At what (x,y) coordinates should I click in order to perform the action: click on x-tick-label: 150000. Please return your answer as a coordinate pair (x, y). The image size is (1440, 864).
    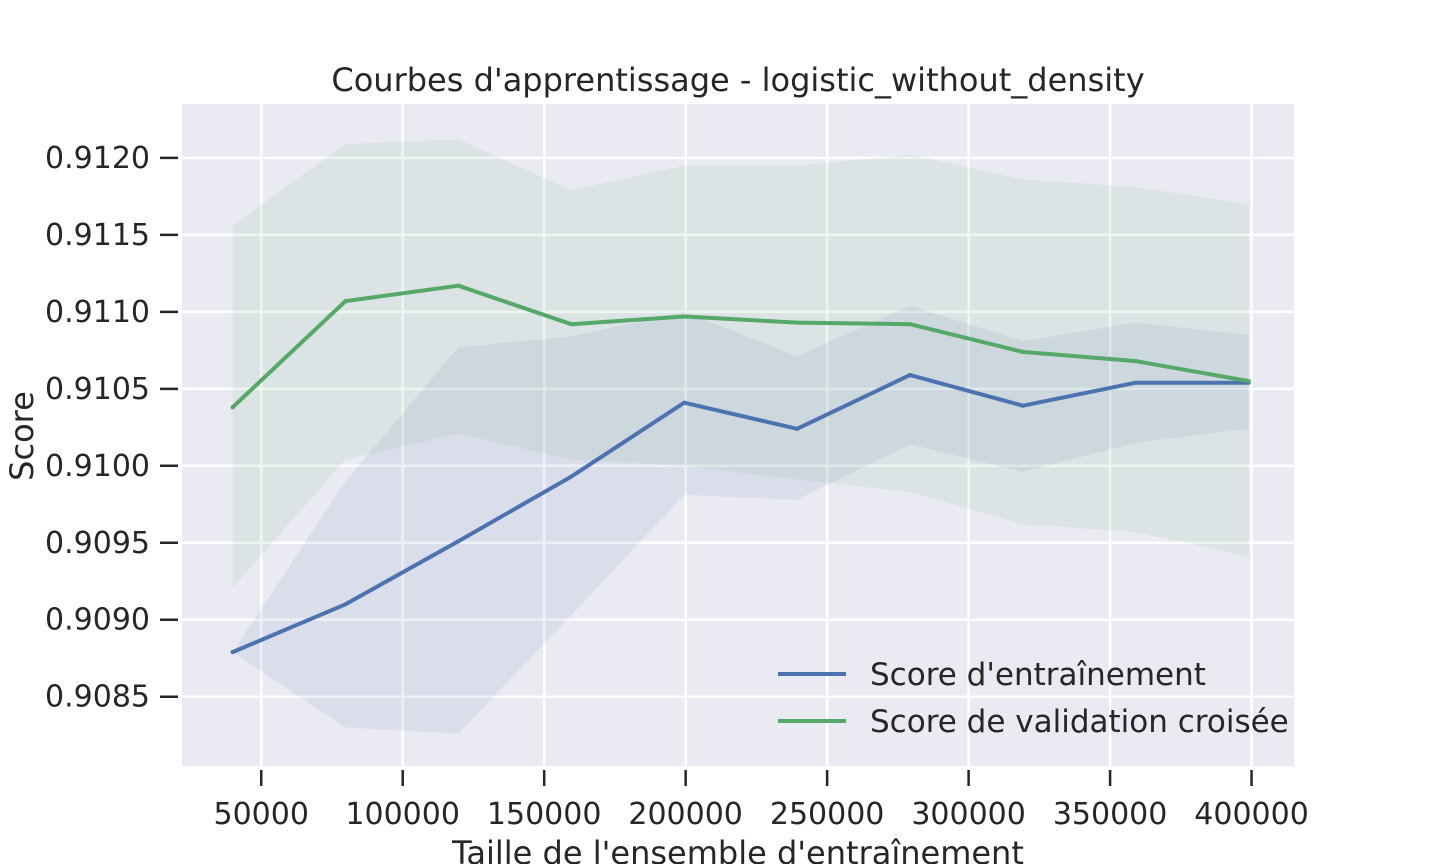
    Looking at the image, I should click on (544, 814).